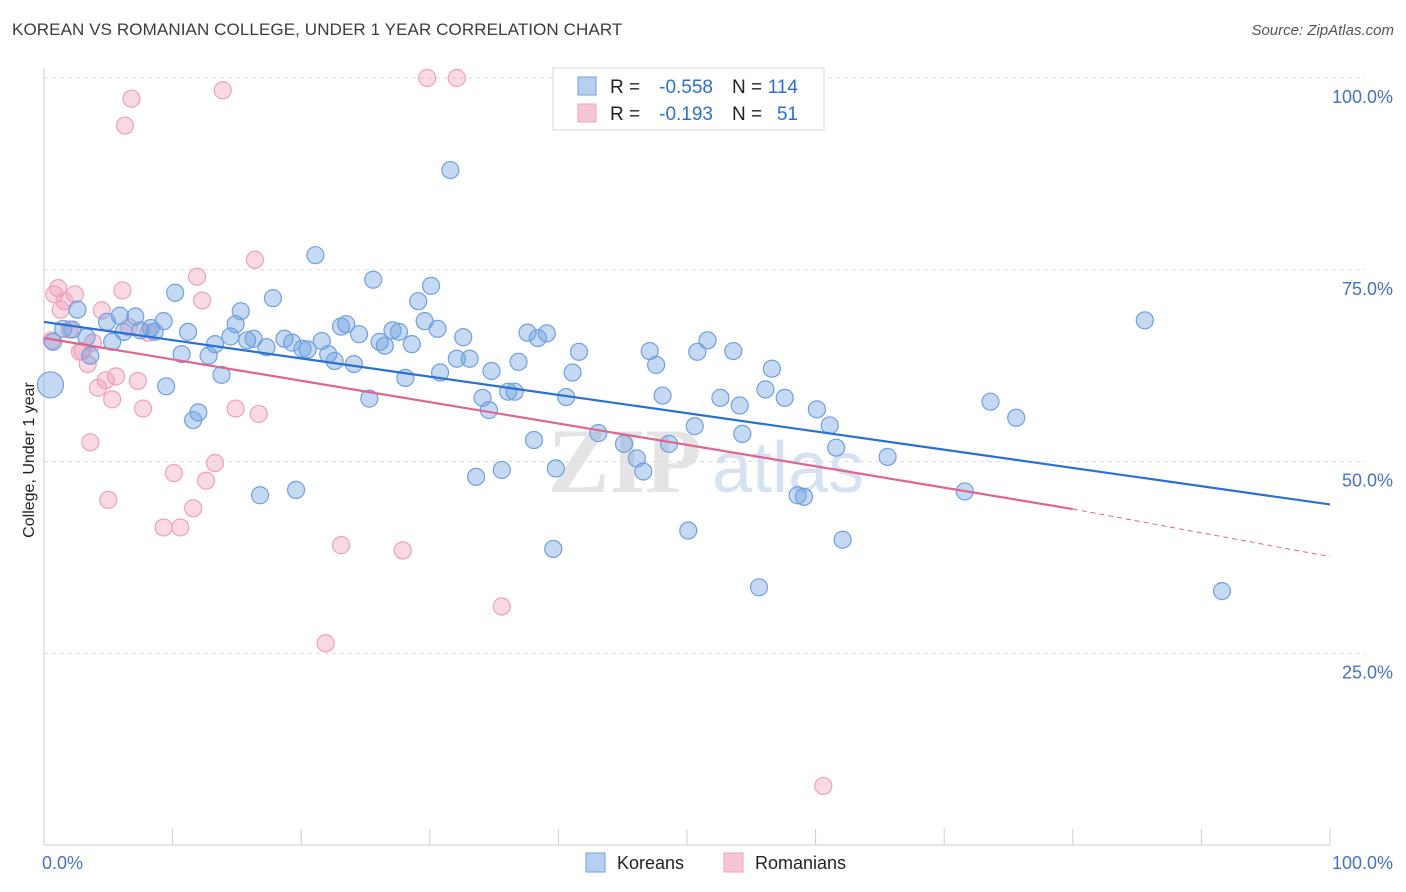 The image size is (1406, 892). Describe the element at coordinates (29, 460) in the screenshot. I see `y-axis-title: College, Under 1 year` at that location.